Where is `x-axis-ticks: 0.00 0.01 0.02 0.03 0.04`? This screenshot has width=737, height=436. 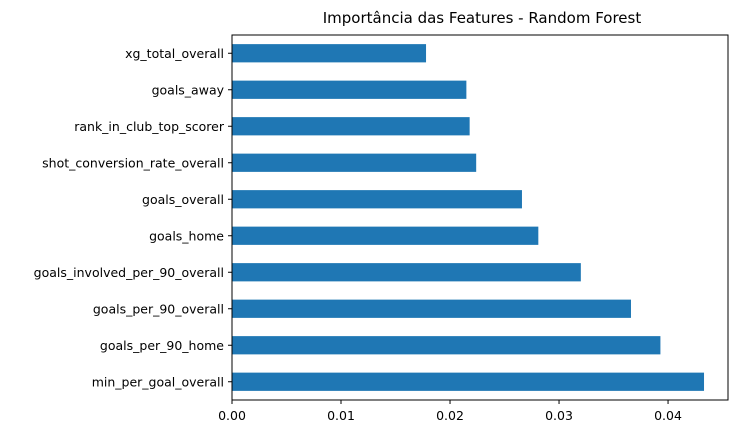 x-axis-ticks: 0.00 0.01 0.02 0.03 0.04 is located at coordinates (450, 411).